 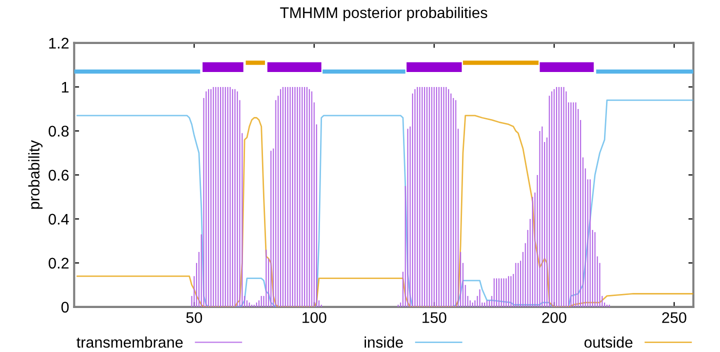 I want to click on y-tick-label: 0.2, so click(x=58, y=263).